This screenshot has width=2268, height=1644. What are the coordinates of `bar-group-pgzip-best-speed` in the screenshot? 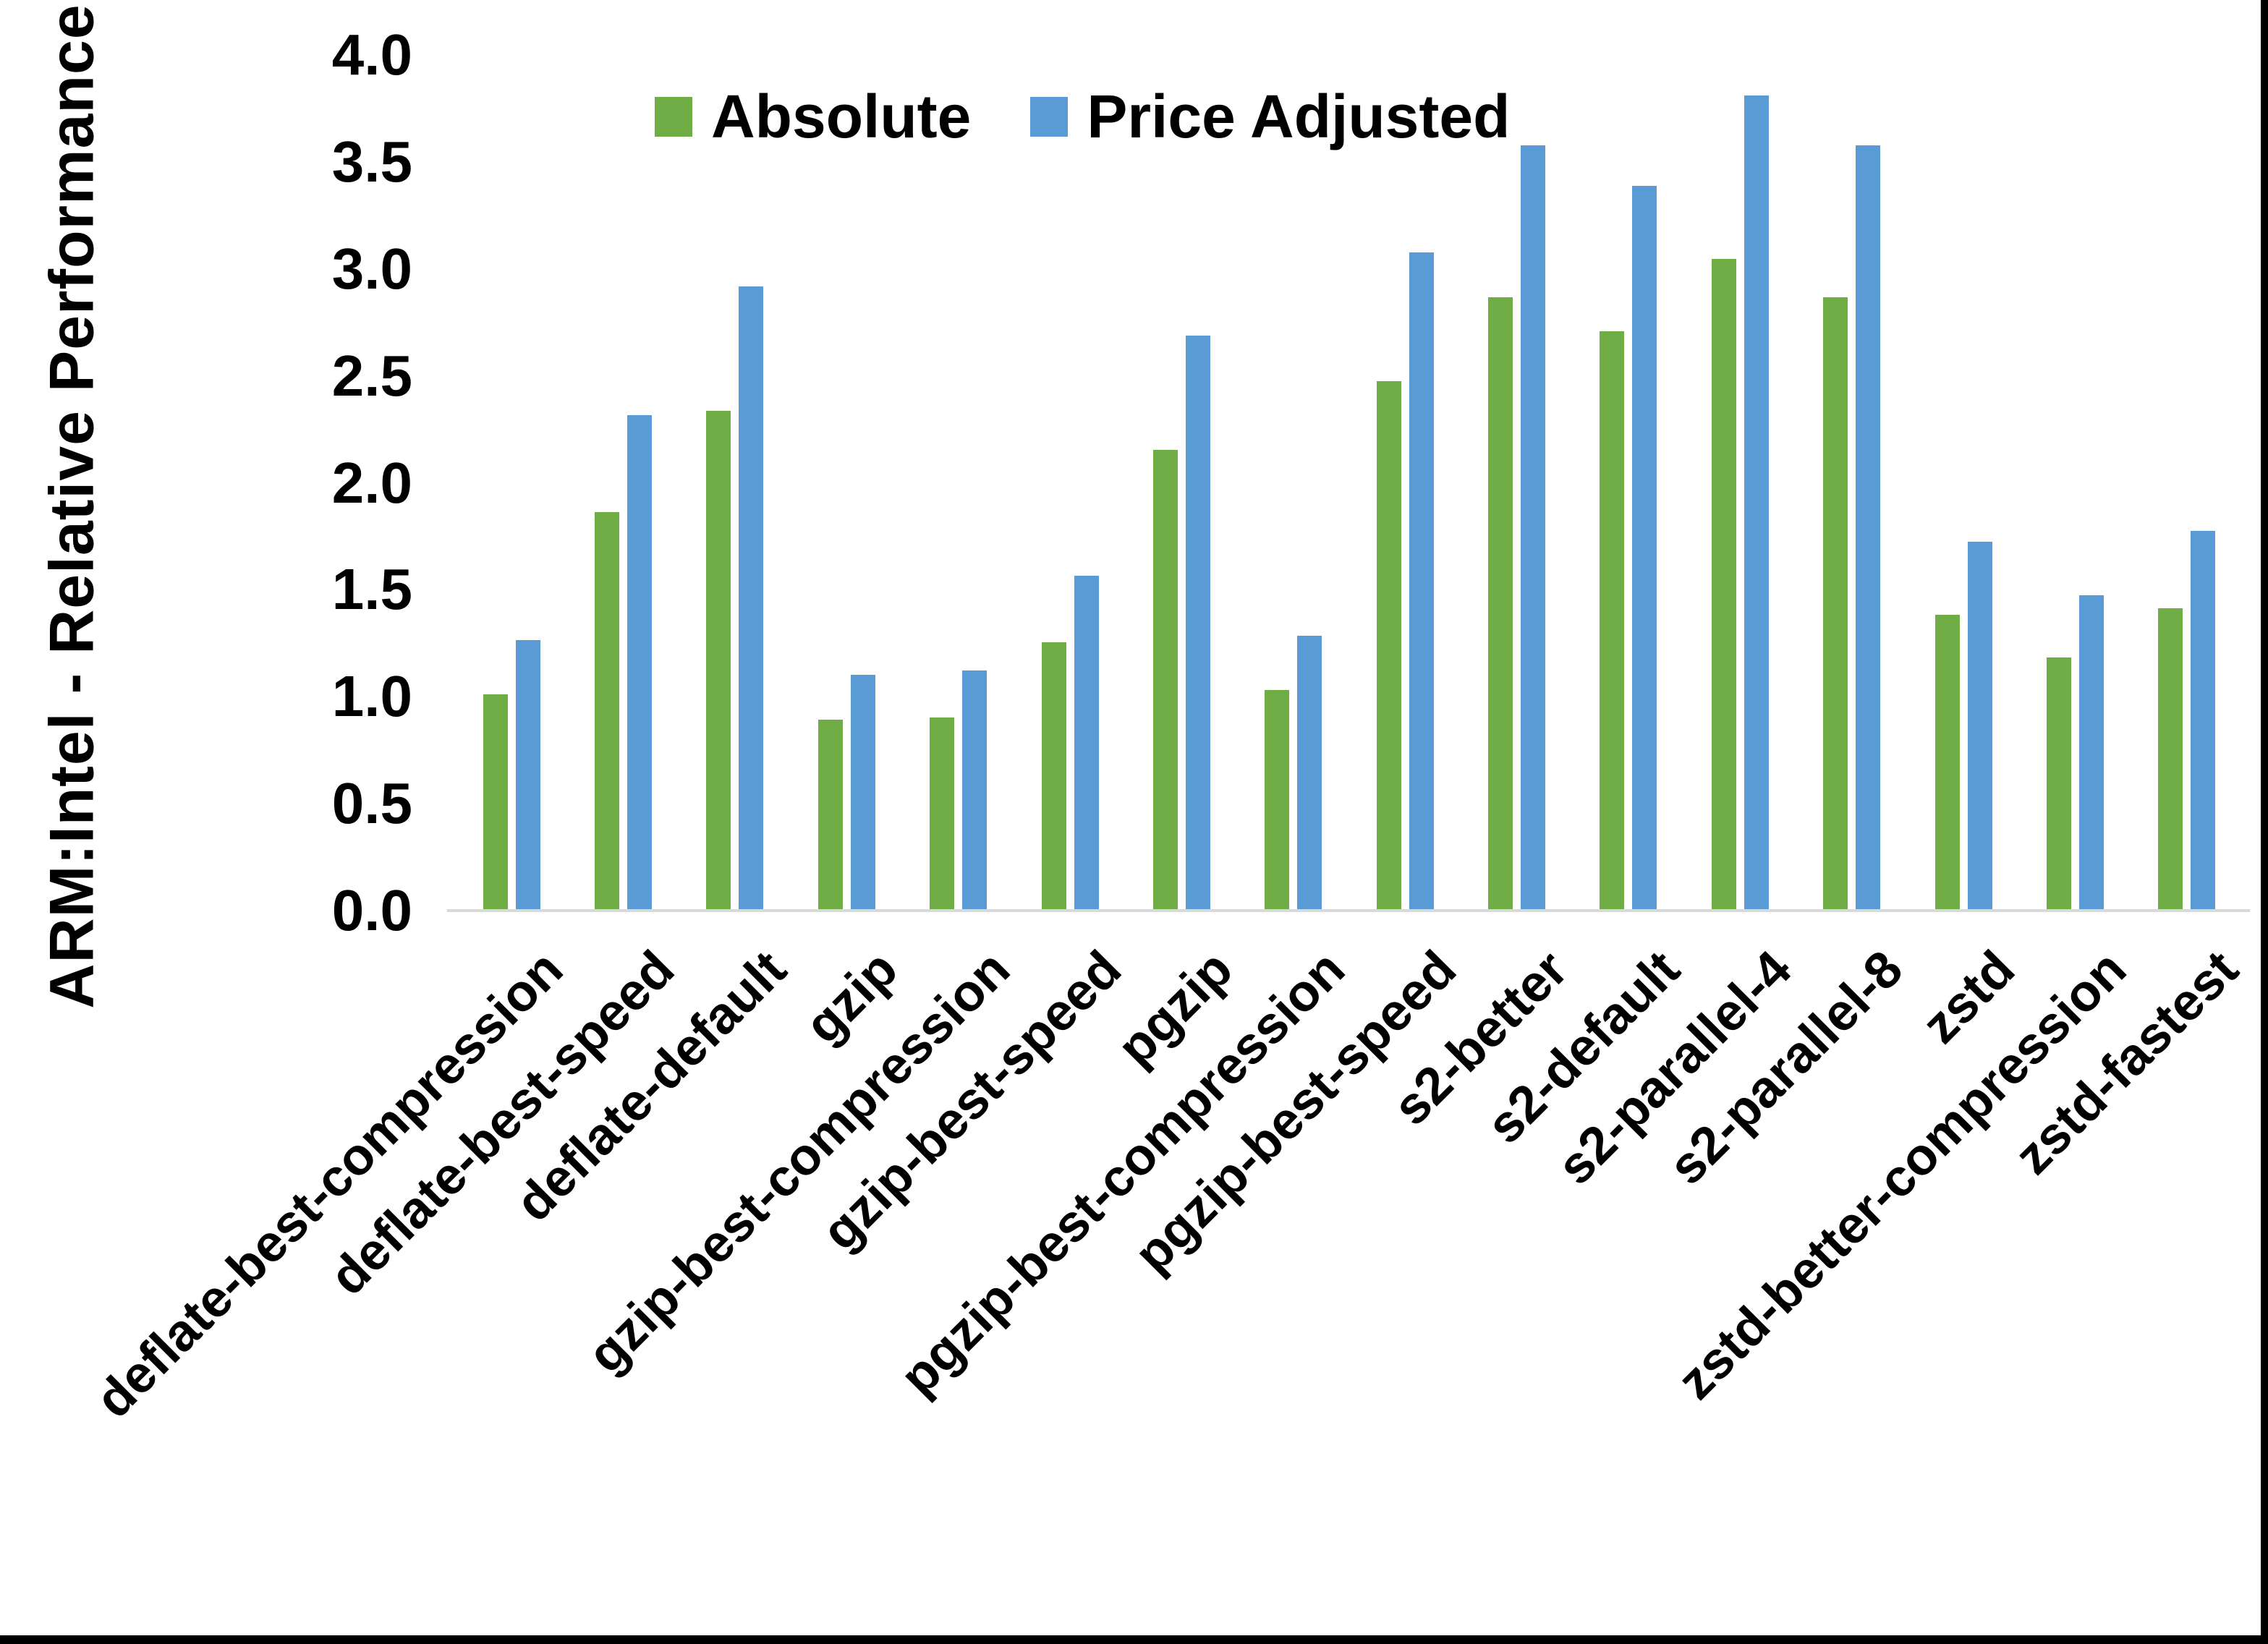 It's located at (1405, 482).